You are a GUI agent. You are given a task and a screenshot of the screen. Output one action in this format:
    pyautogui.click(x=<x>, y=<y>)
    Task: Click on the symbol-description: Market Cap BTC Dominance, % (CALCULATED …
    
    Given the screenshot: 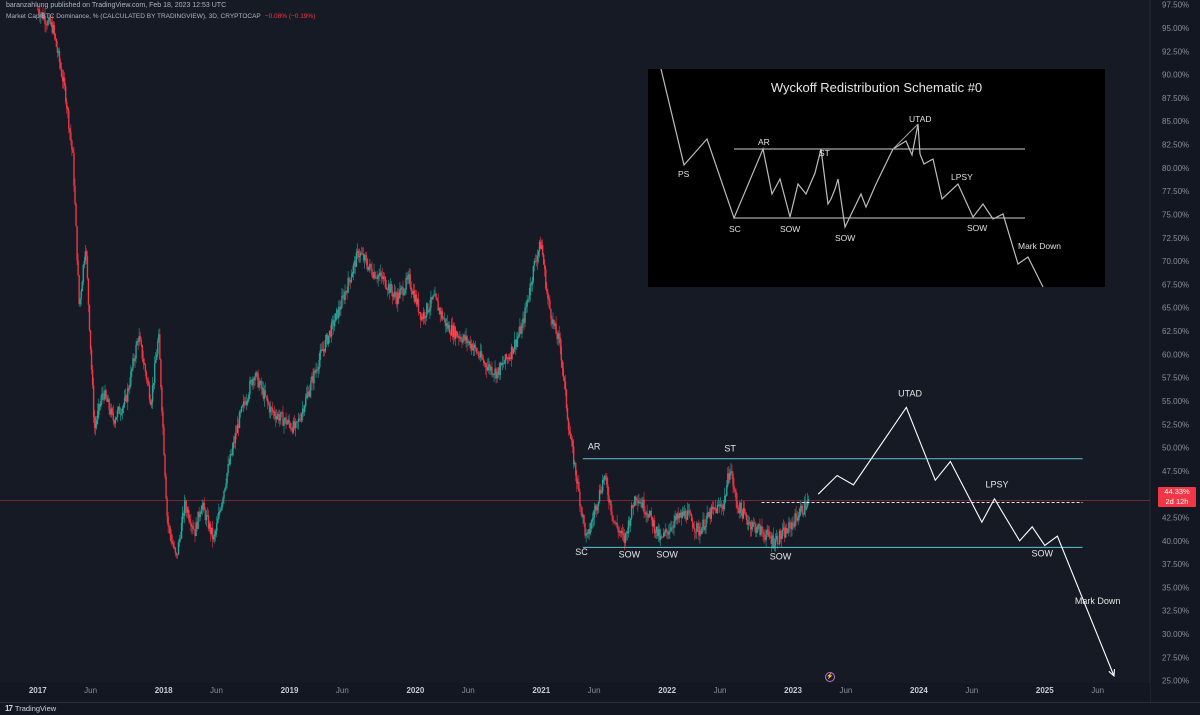 What is the action you would take?
    pyautogui.click(x=133, y=16)
    